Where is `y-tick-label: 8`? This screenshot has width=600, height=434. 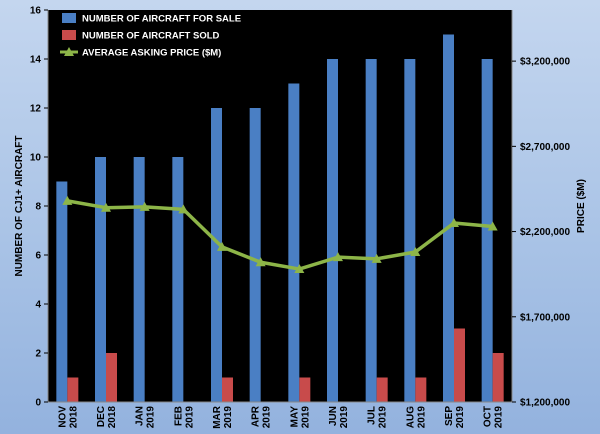
y-tick-label: 8 is located at coordinates (38, 207).